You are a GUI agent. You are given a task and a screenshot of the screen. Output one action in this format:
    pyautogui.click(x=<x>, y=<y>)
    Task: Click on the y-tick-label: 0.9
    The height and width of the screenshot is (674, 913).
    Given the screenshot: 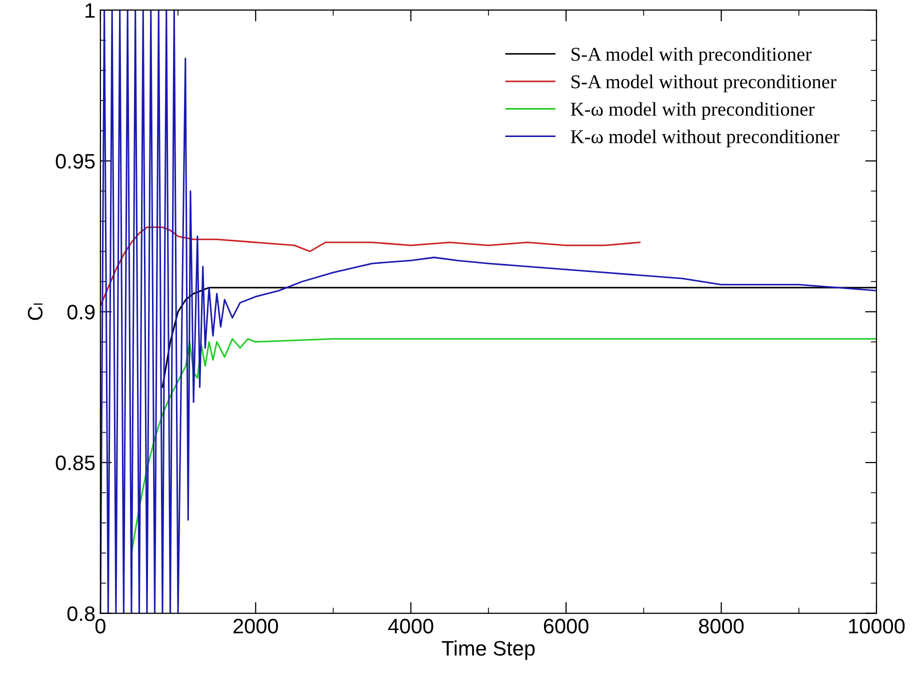 What is the action you would take?
    pyautogui.click(x=81, y=312)
    